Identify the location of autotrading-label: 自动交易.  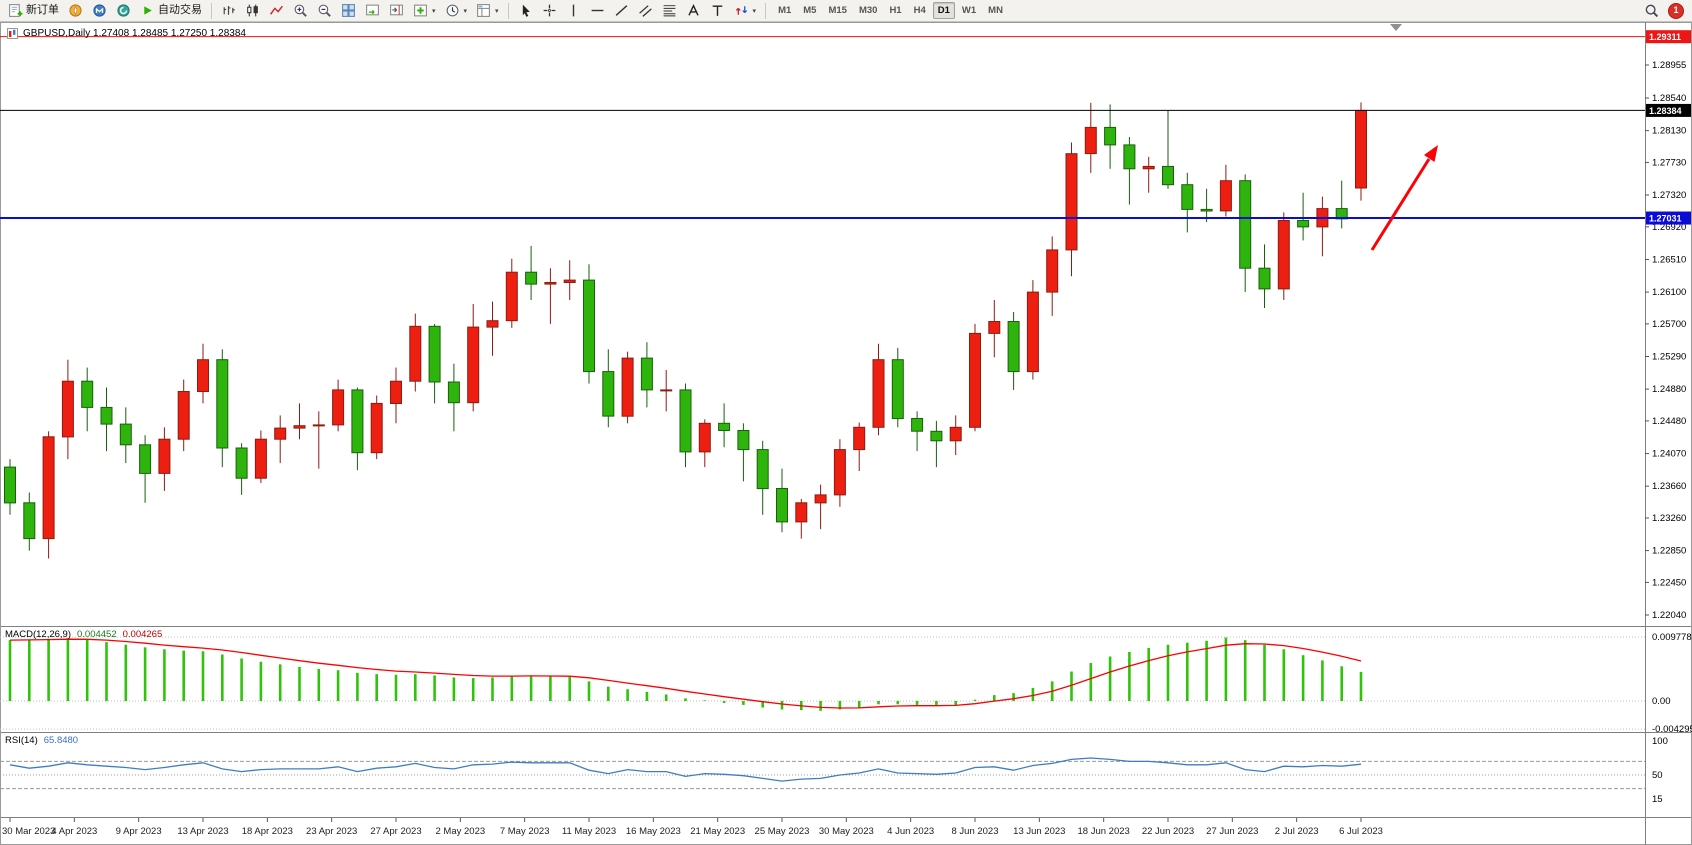
(180, 10).